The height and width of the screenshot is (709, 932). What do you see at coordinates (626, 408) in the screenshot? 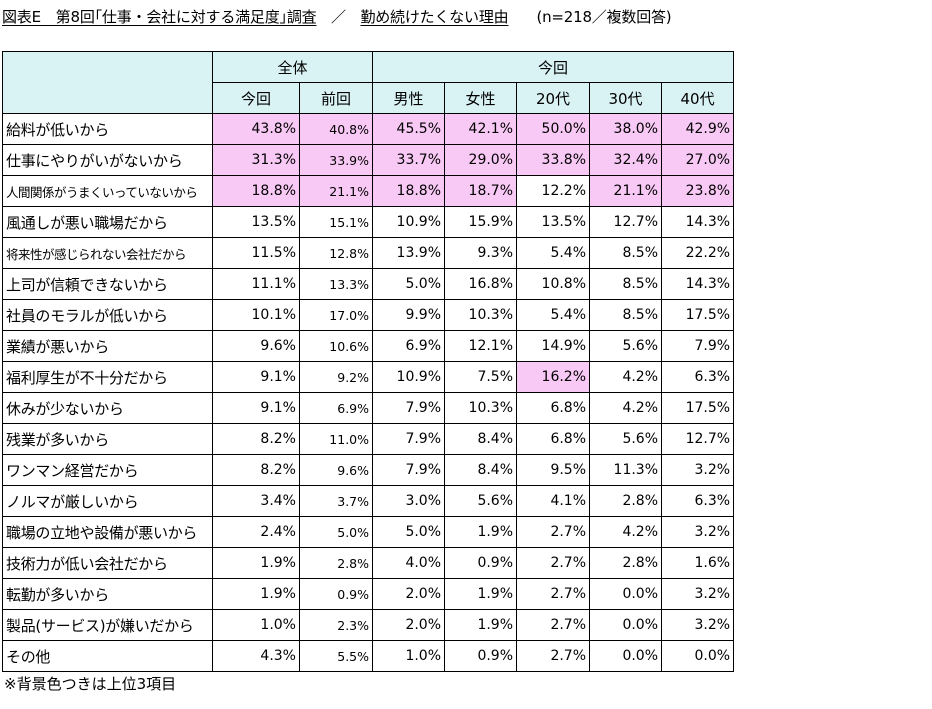
I see `value-cell: 4.2%` at bounding box center [626, 408].